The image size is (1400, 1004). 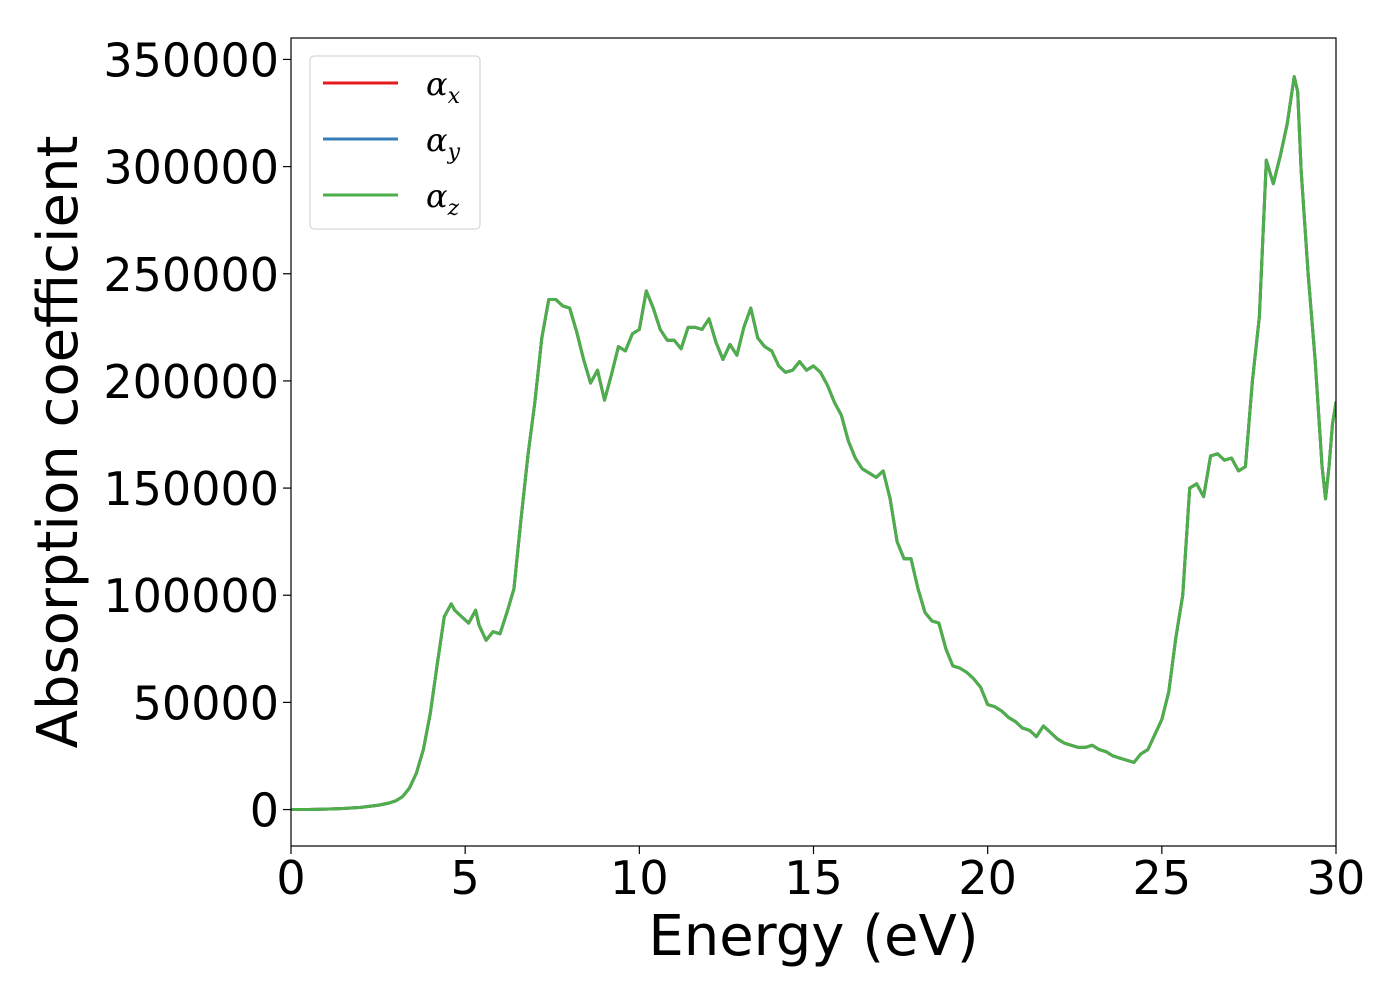 I want to click on legend-item-x: αx, so click(x=392, y=87).